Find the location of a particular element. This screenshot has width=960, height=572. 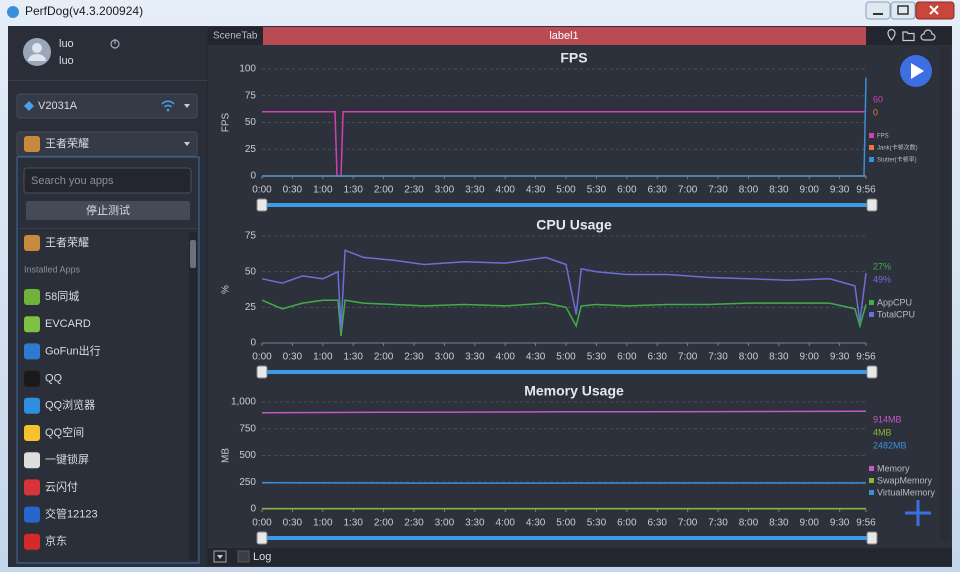

x-tick-label: 5:00 is located at coordinates (566, 357).